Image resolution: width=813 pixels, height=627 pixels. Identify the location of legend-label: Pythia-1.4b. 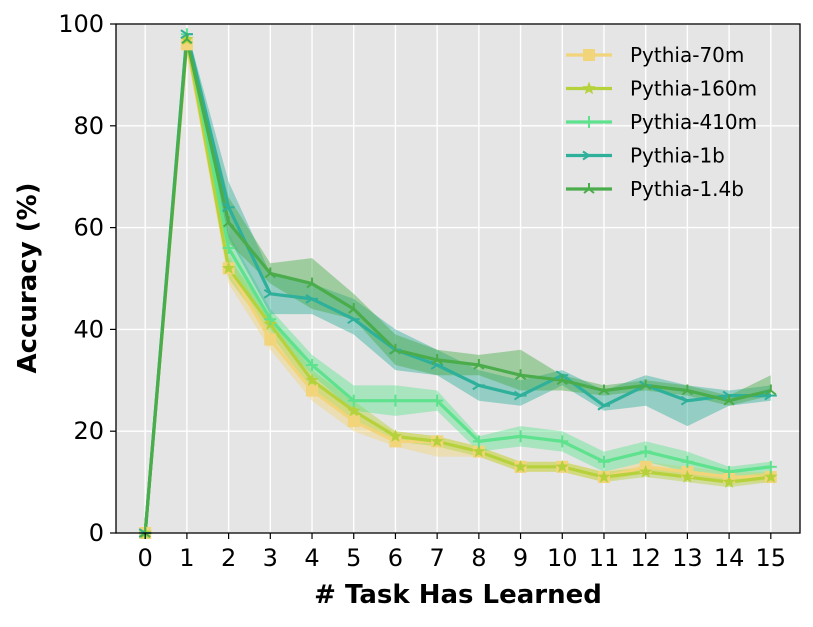
(687, 189).